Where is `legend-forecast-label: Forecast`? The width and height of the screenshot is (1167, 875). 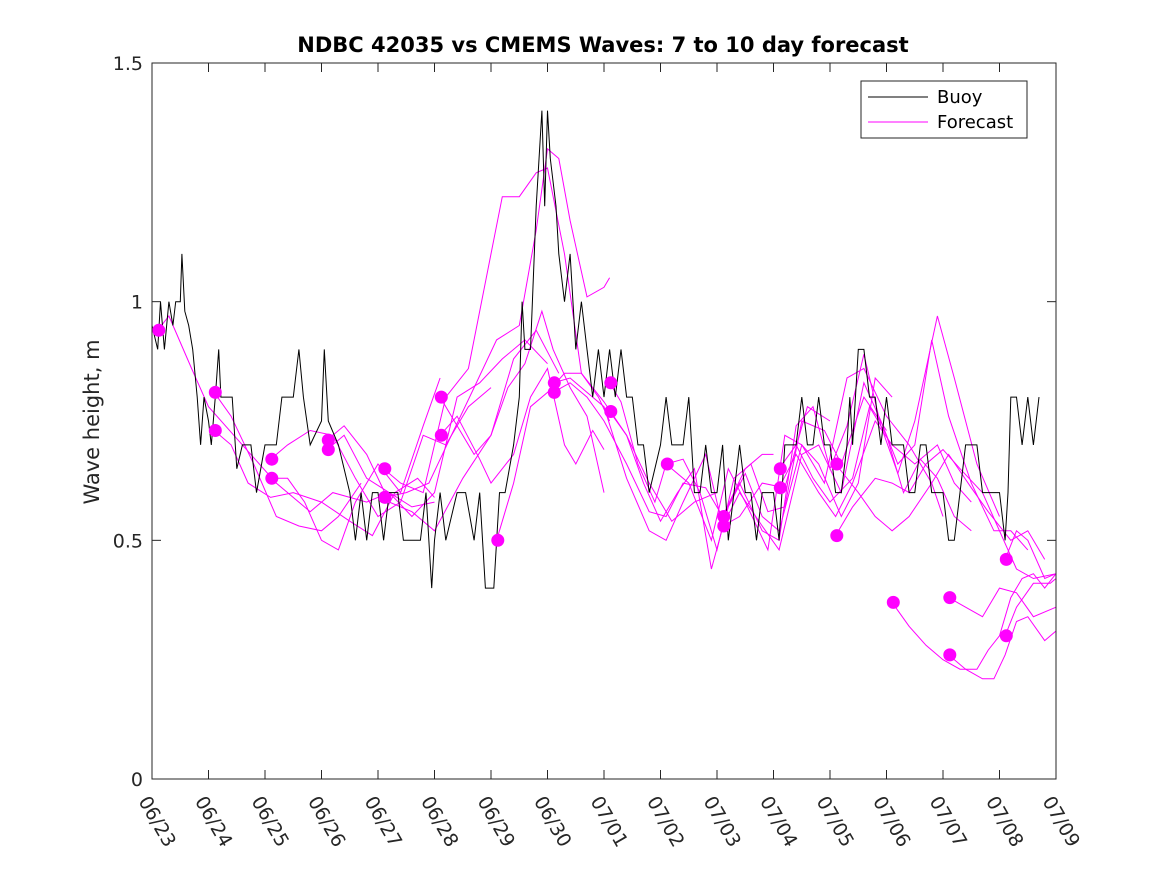
legend-forecast-label: Forecast is located at coordinates (975, 122).